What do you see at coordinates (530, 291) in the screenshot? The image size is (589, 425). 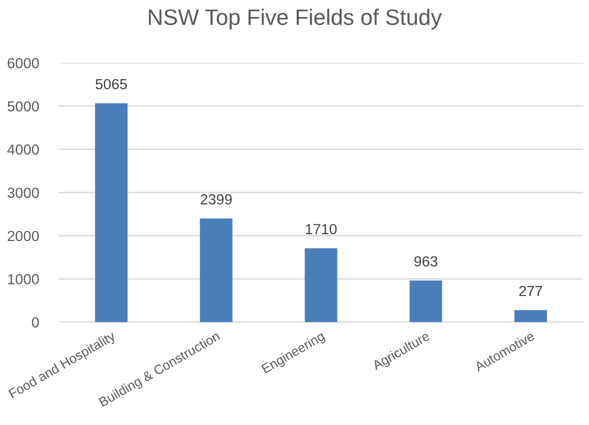 I see `data-label: 277` at bounding box center [530, 291].